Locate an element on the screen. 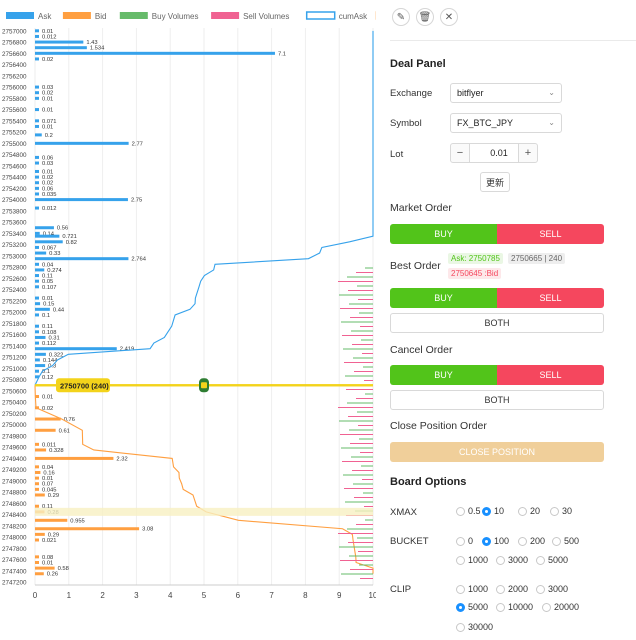 This screenshot has height=640, width=636. xmax-option-20: 20 is located at coordinates (529, 511).